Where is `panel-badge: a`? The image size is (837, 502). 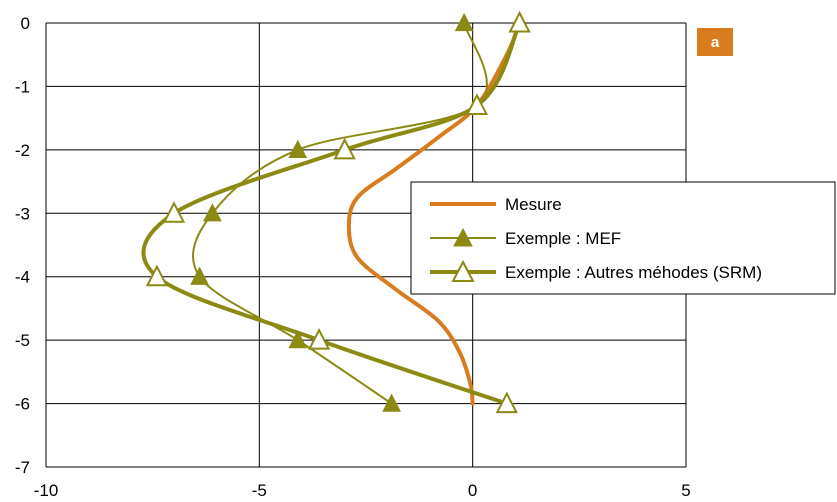
panel-badge: a is located at coordinates (715, 42).